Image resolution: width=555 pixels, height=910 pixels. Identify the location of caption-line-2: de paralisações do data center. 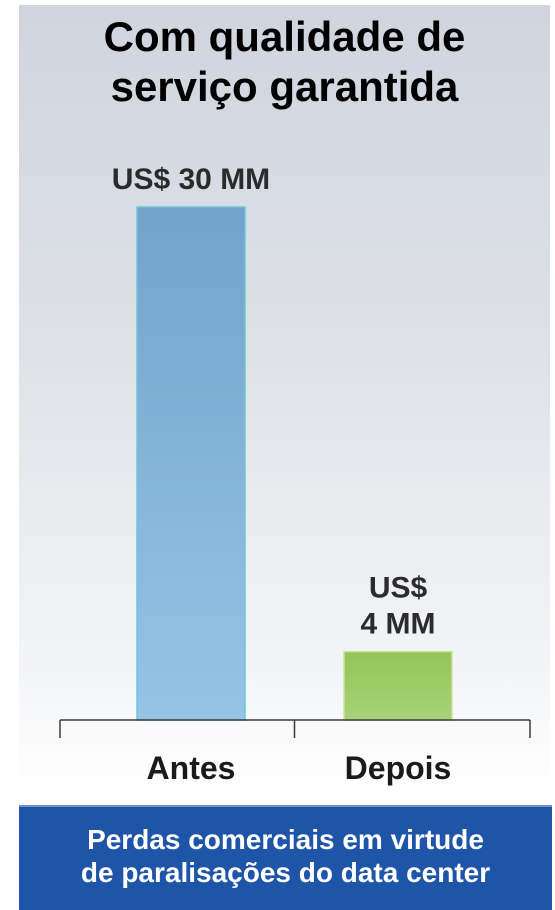
(285, 872).